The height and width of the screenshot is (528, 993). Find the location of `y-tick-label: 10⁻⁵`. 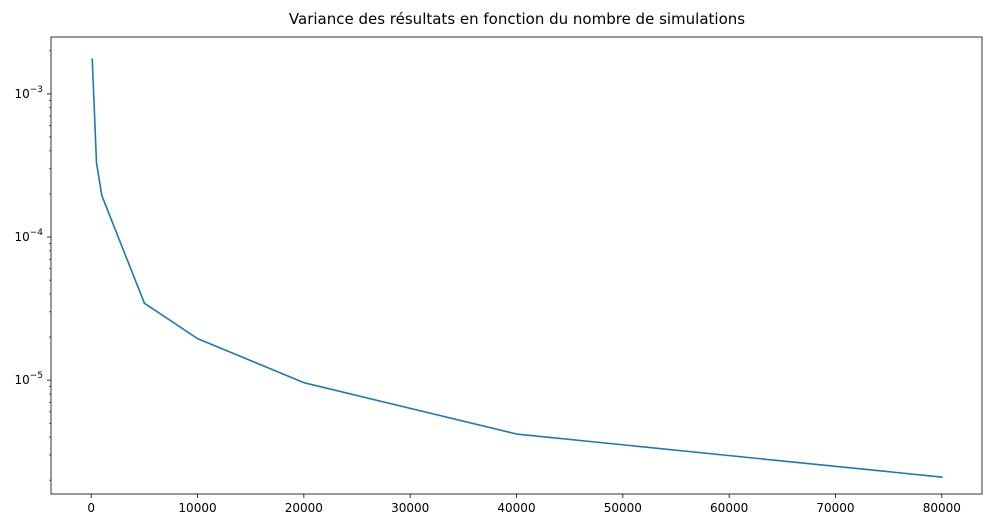

y-tick-label: 10⁻⁵ is located at coordinates (28, 379).